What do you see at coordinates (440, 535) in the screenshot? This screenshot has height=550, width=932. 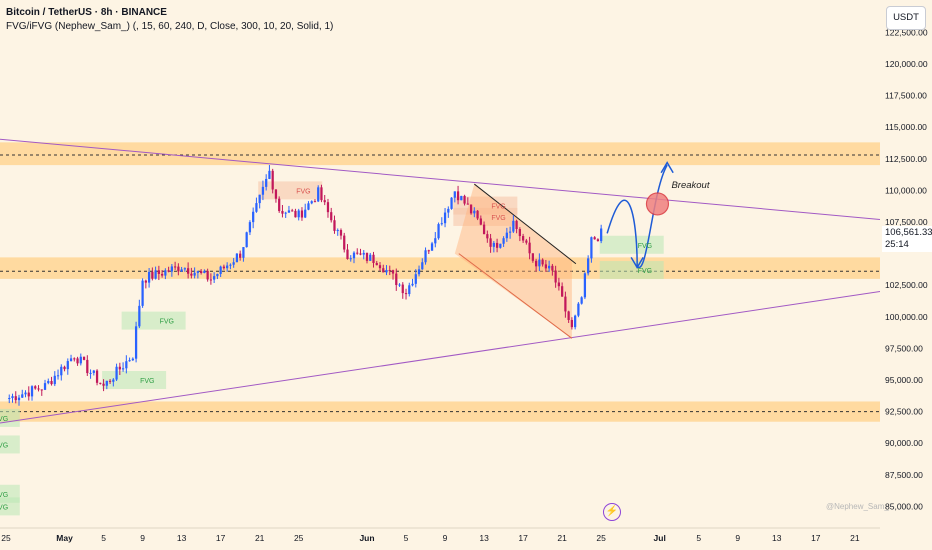 I see `time-axis: 25 May 5 9 13 17 21 25 Jun 5 9 13 17 21 25 Jul 5 9 13 17 21` at bounding box center [440, 535].